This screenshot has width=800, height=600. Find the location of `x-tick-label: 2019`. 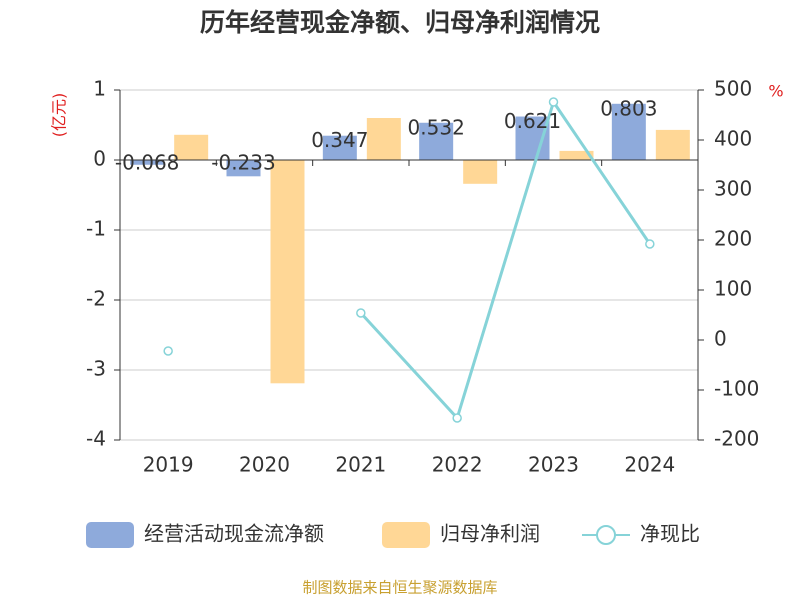

x-tick-label: 2019 is located at coordinates (168, 465).